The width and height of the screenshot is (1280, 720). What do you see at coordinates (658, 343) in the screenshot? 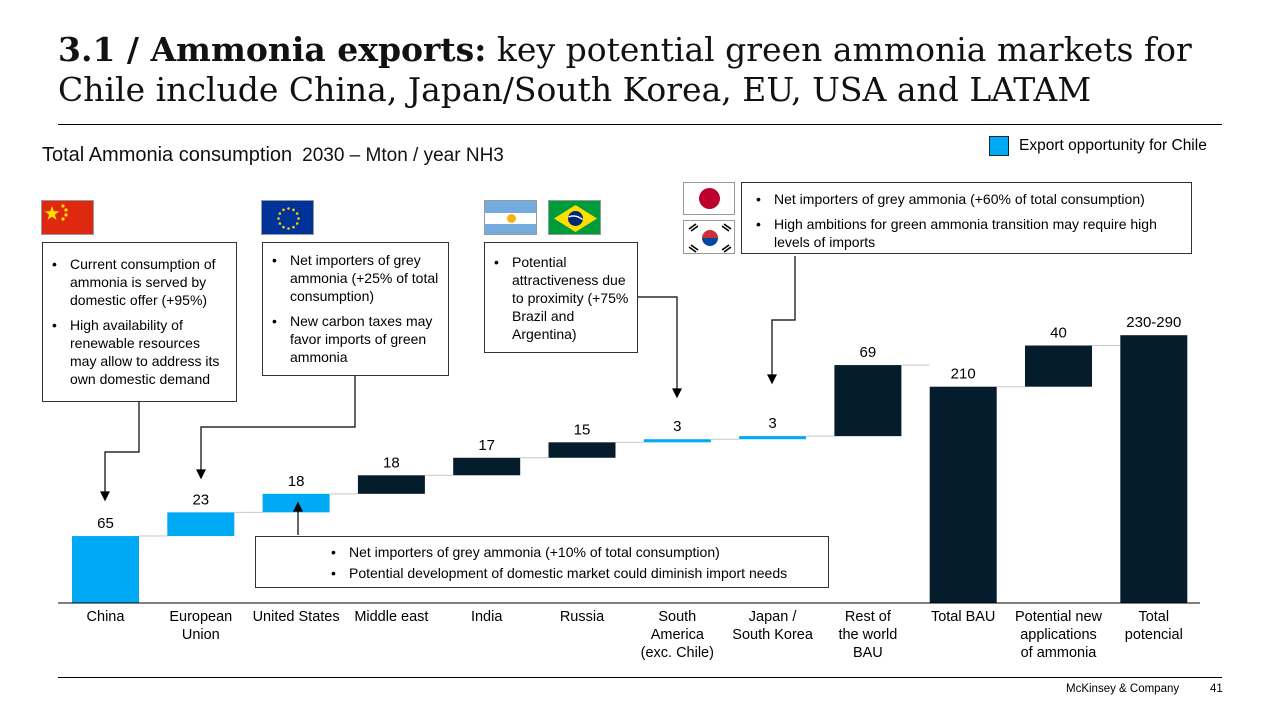
I see `latam-callout-line` at bounding box center [658, 343].